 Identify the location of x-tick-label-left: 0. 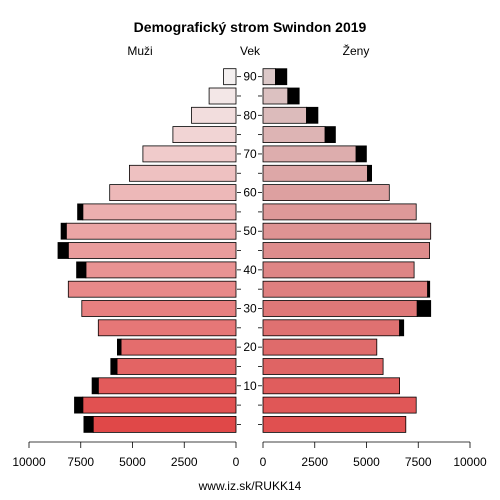
(236, 462).